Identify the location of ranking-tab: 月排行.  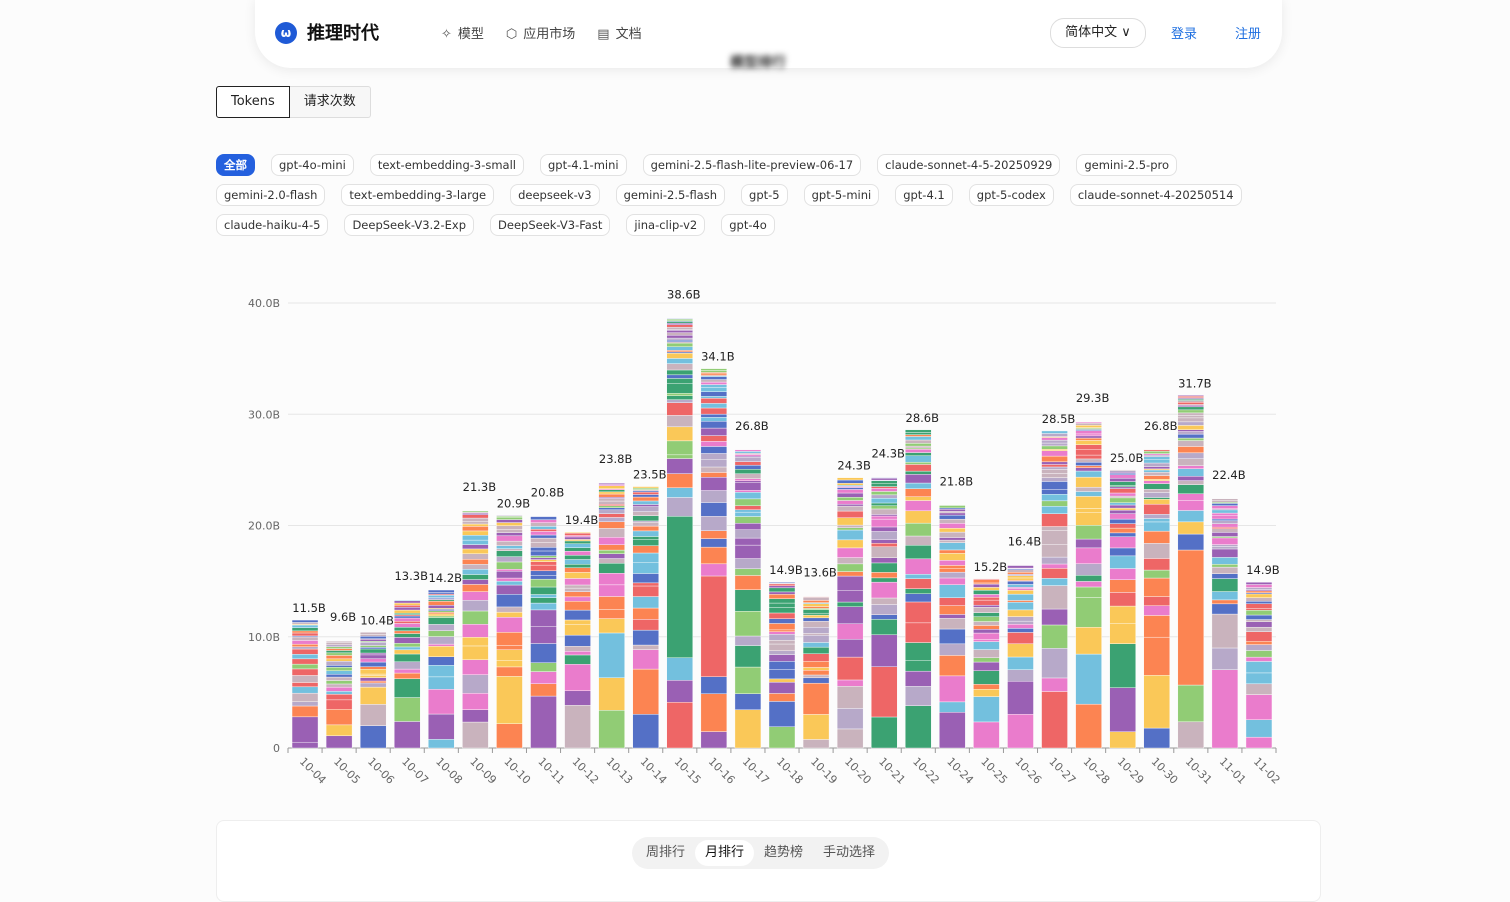
(725, 853).